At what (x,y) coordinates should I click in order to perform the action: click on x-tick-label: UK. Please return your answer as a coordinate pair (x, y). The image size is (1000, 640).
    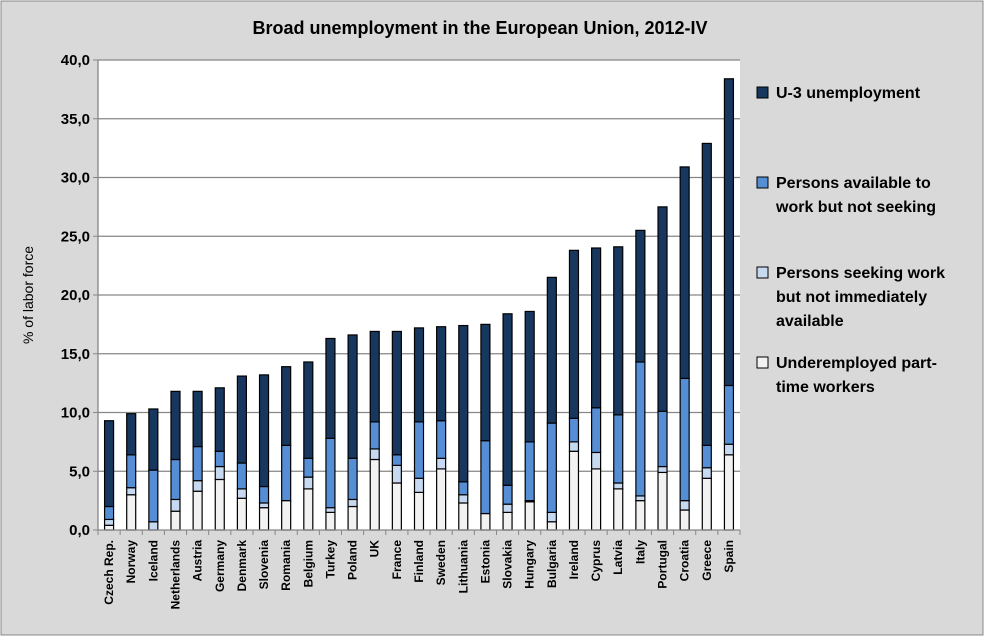
    Looking at the image, I should click on (375, 549).